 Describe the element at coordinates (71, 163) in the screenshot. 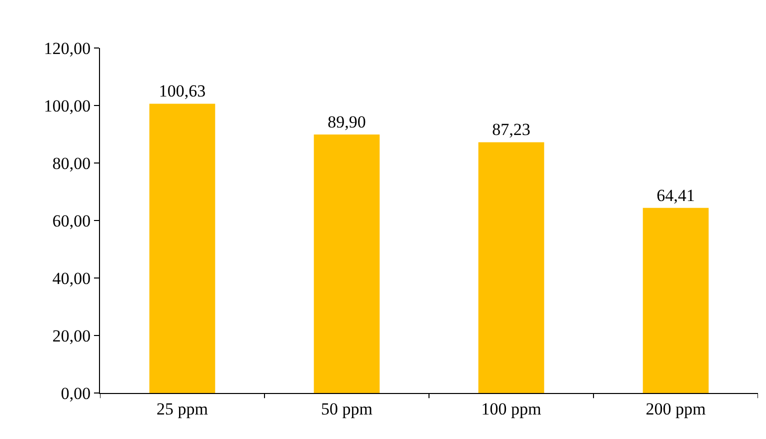

I see `y-tick-label: 80,00` at that location.